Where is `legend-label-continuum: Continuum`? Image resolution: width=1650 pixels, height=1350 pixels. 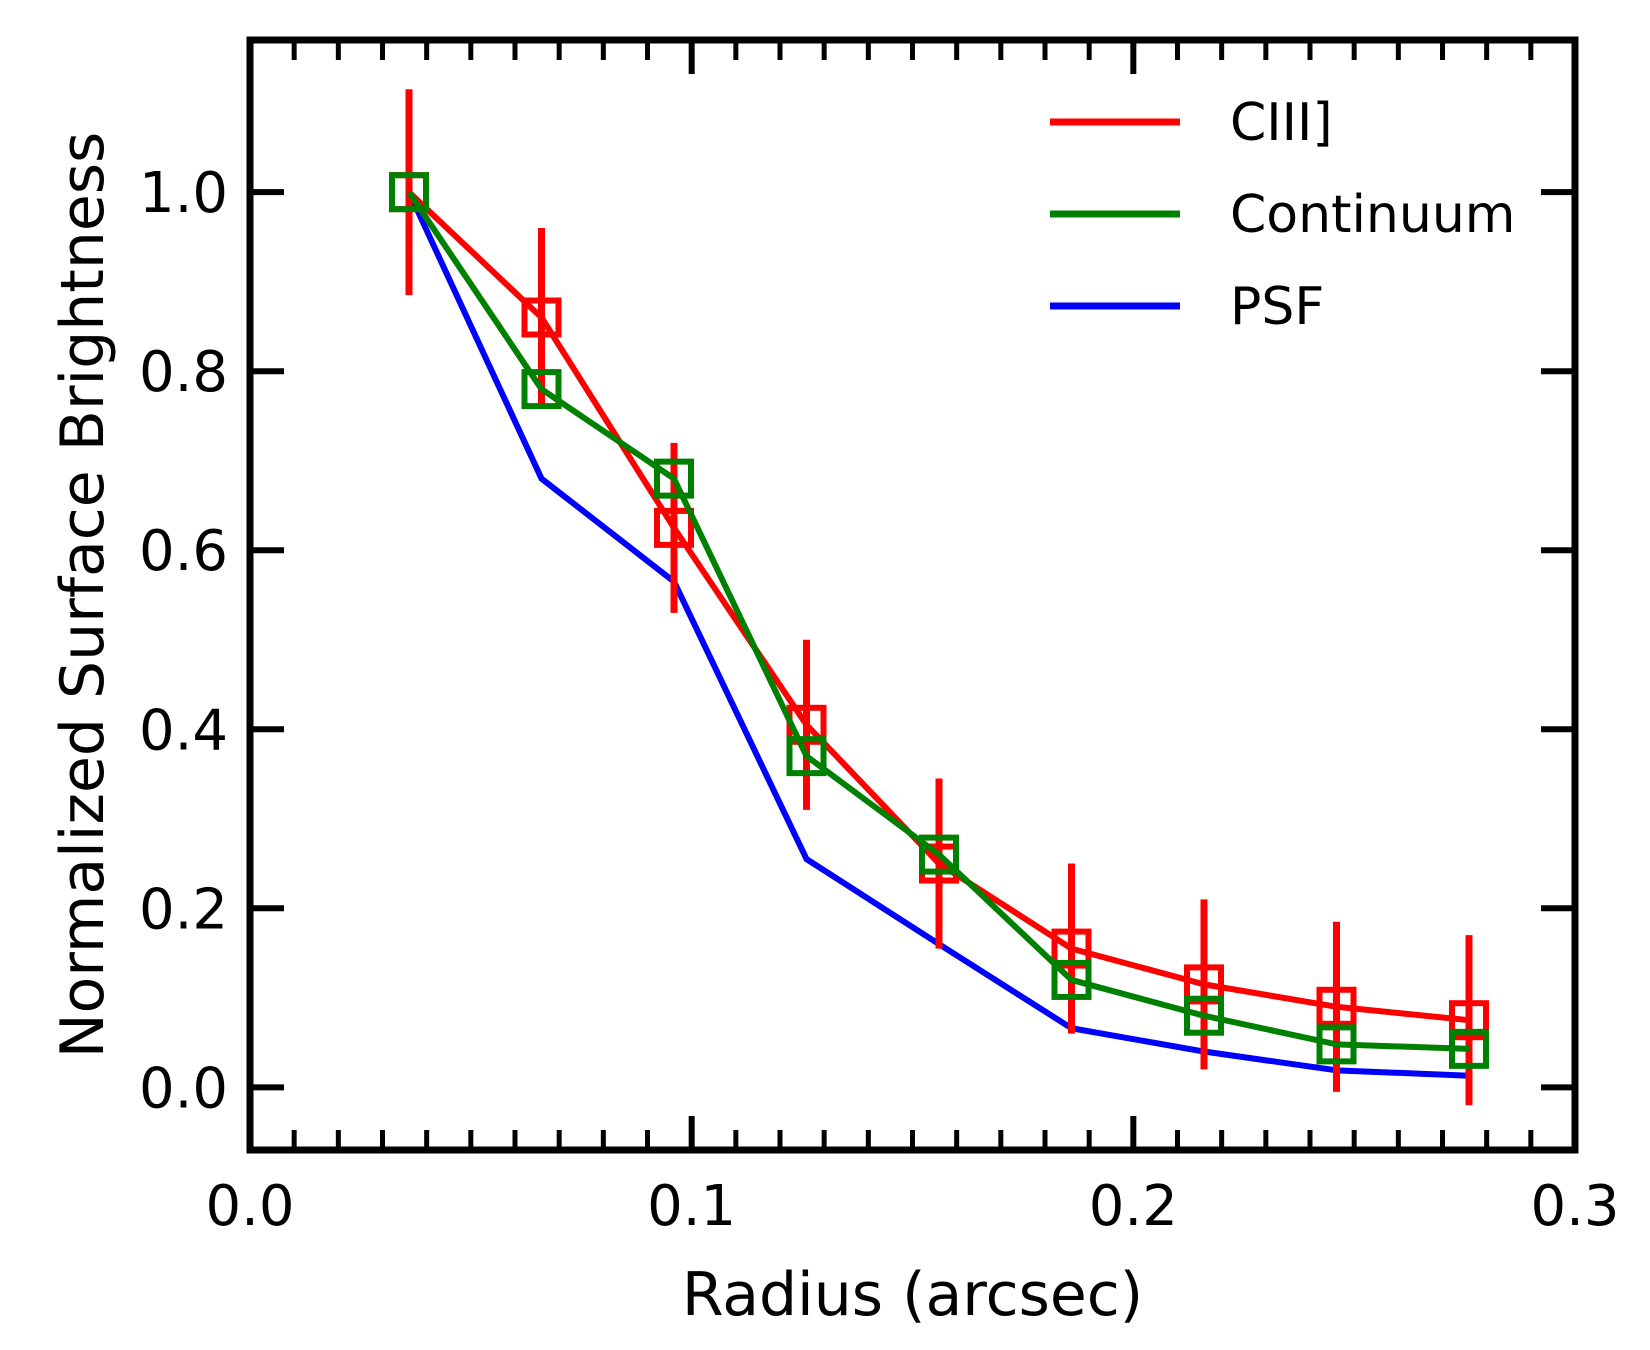 legend-label-continuum: Continuum is located at coordinates (1372, 215).